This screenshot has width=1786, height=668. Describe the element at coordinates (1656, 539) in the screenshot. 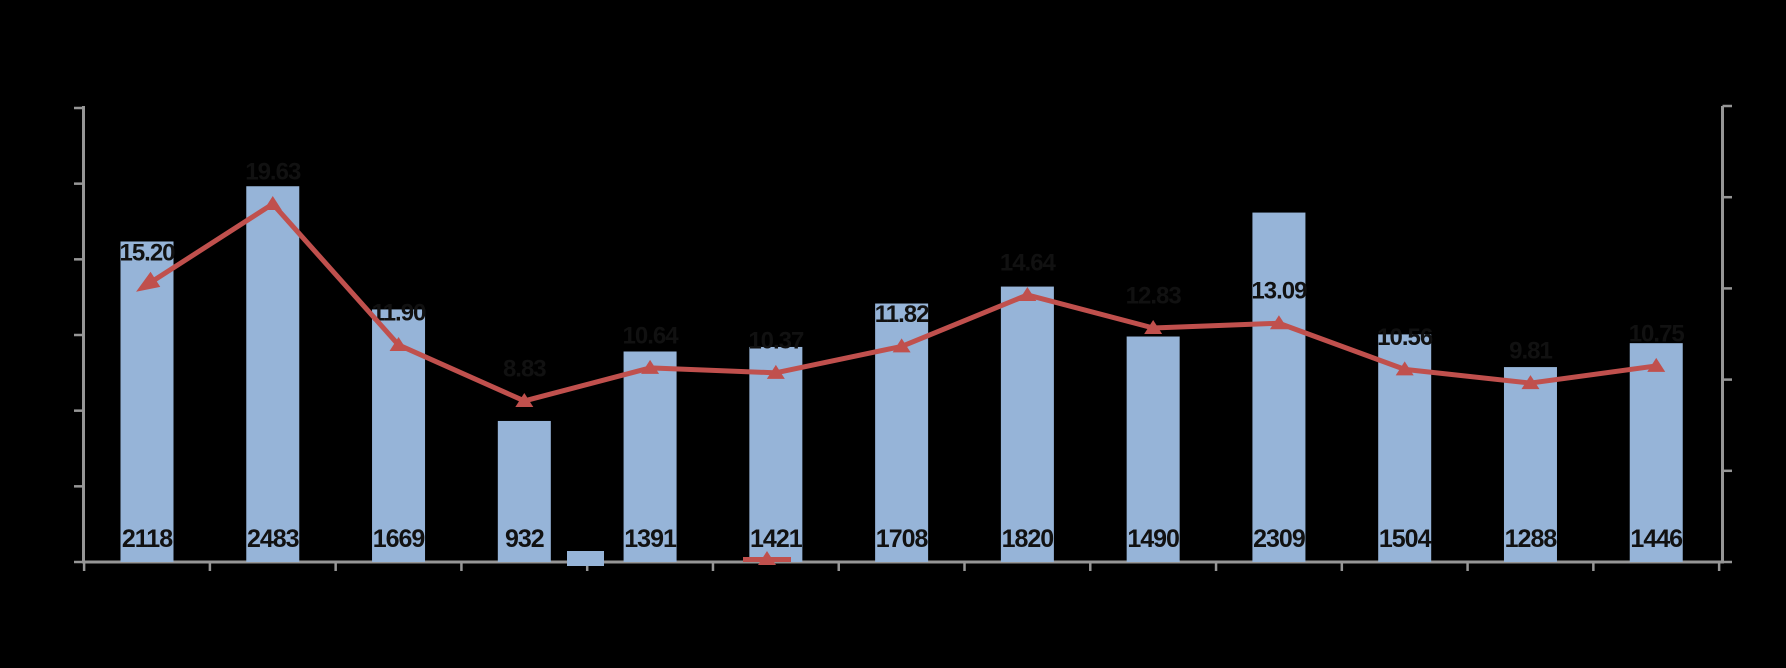

I see `bar-value-label: 1446` at that location.